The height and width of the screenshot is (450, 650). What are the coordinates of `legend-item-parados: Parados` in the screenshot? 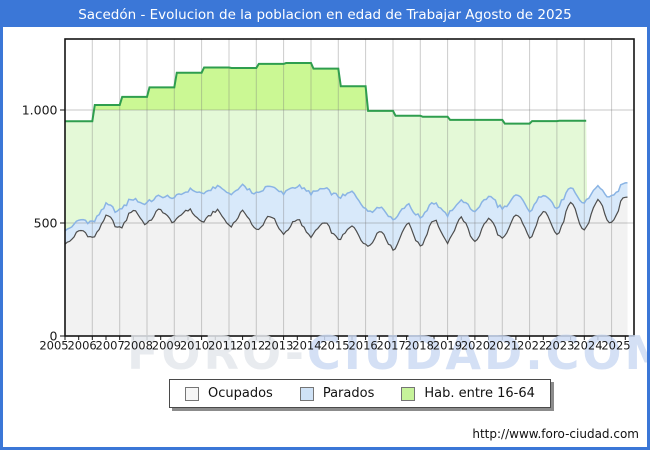 It's located at (337, 393).